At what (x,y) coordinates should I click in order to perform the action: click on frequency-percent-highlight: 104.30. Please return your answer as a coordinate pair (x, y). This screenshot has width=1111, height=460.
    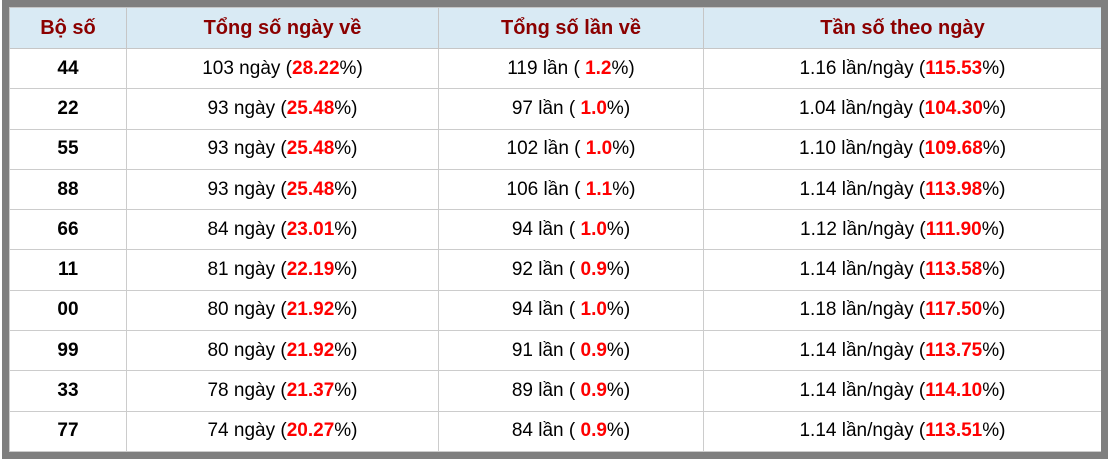
    Looking at the image, I should click on (953, 108).